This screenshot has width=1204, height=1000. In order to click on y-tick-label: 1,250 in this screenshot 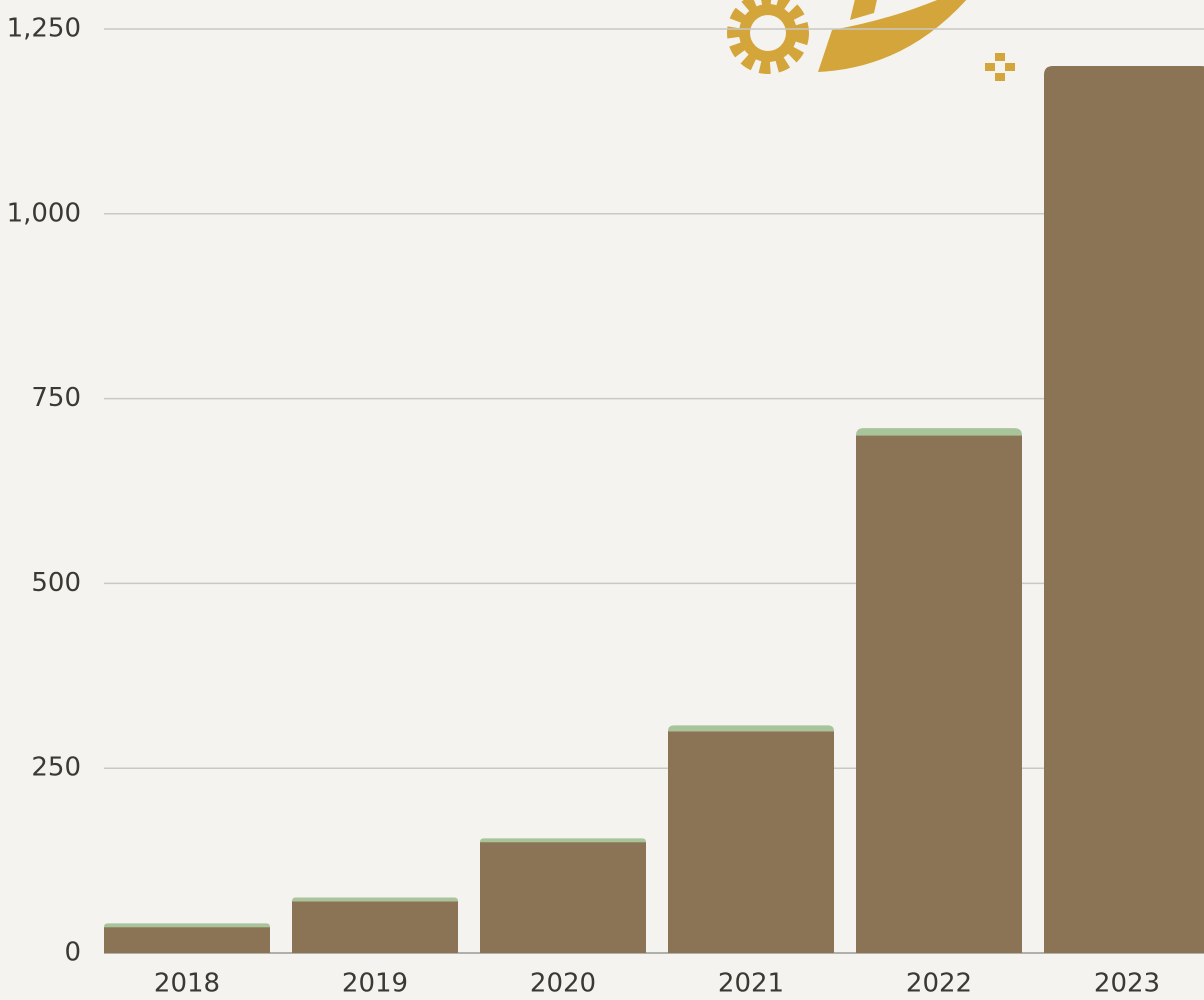, I will do `click(44, 29)`.